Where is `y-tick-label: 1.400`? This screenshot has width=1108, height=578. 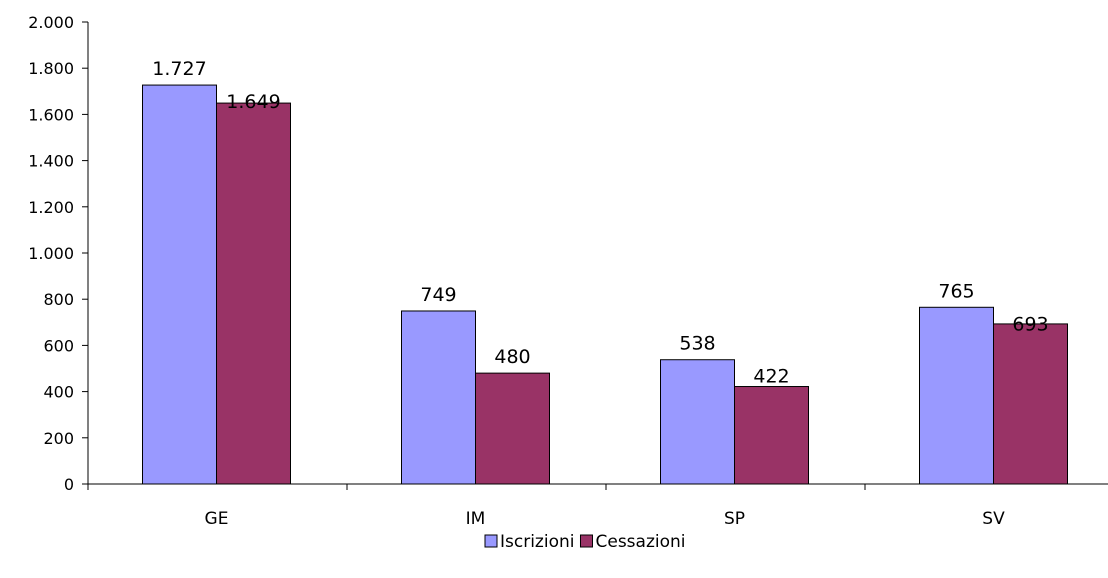 y-tick-label: 1.400 is located at coordinates (51, 161).